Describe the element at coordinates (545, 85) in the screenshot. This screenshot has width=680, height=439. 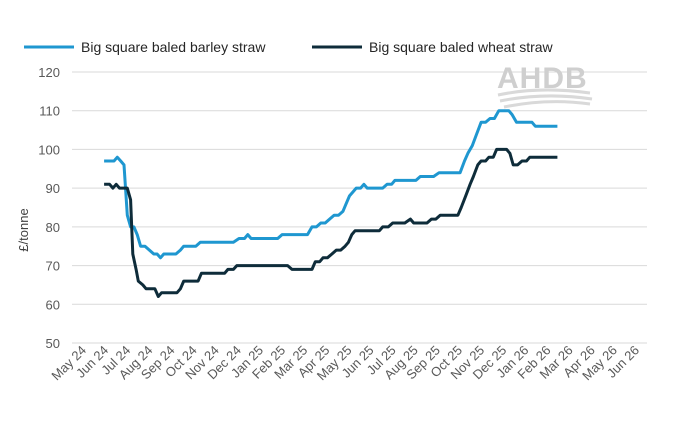
I see `ahdb-logo: AHDB` at that location.